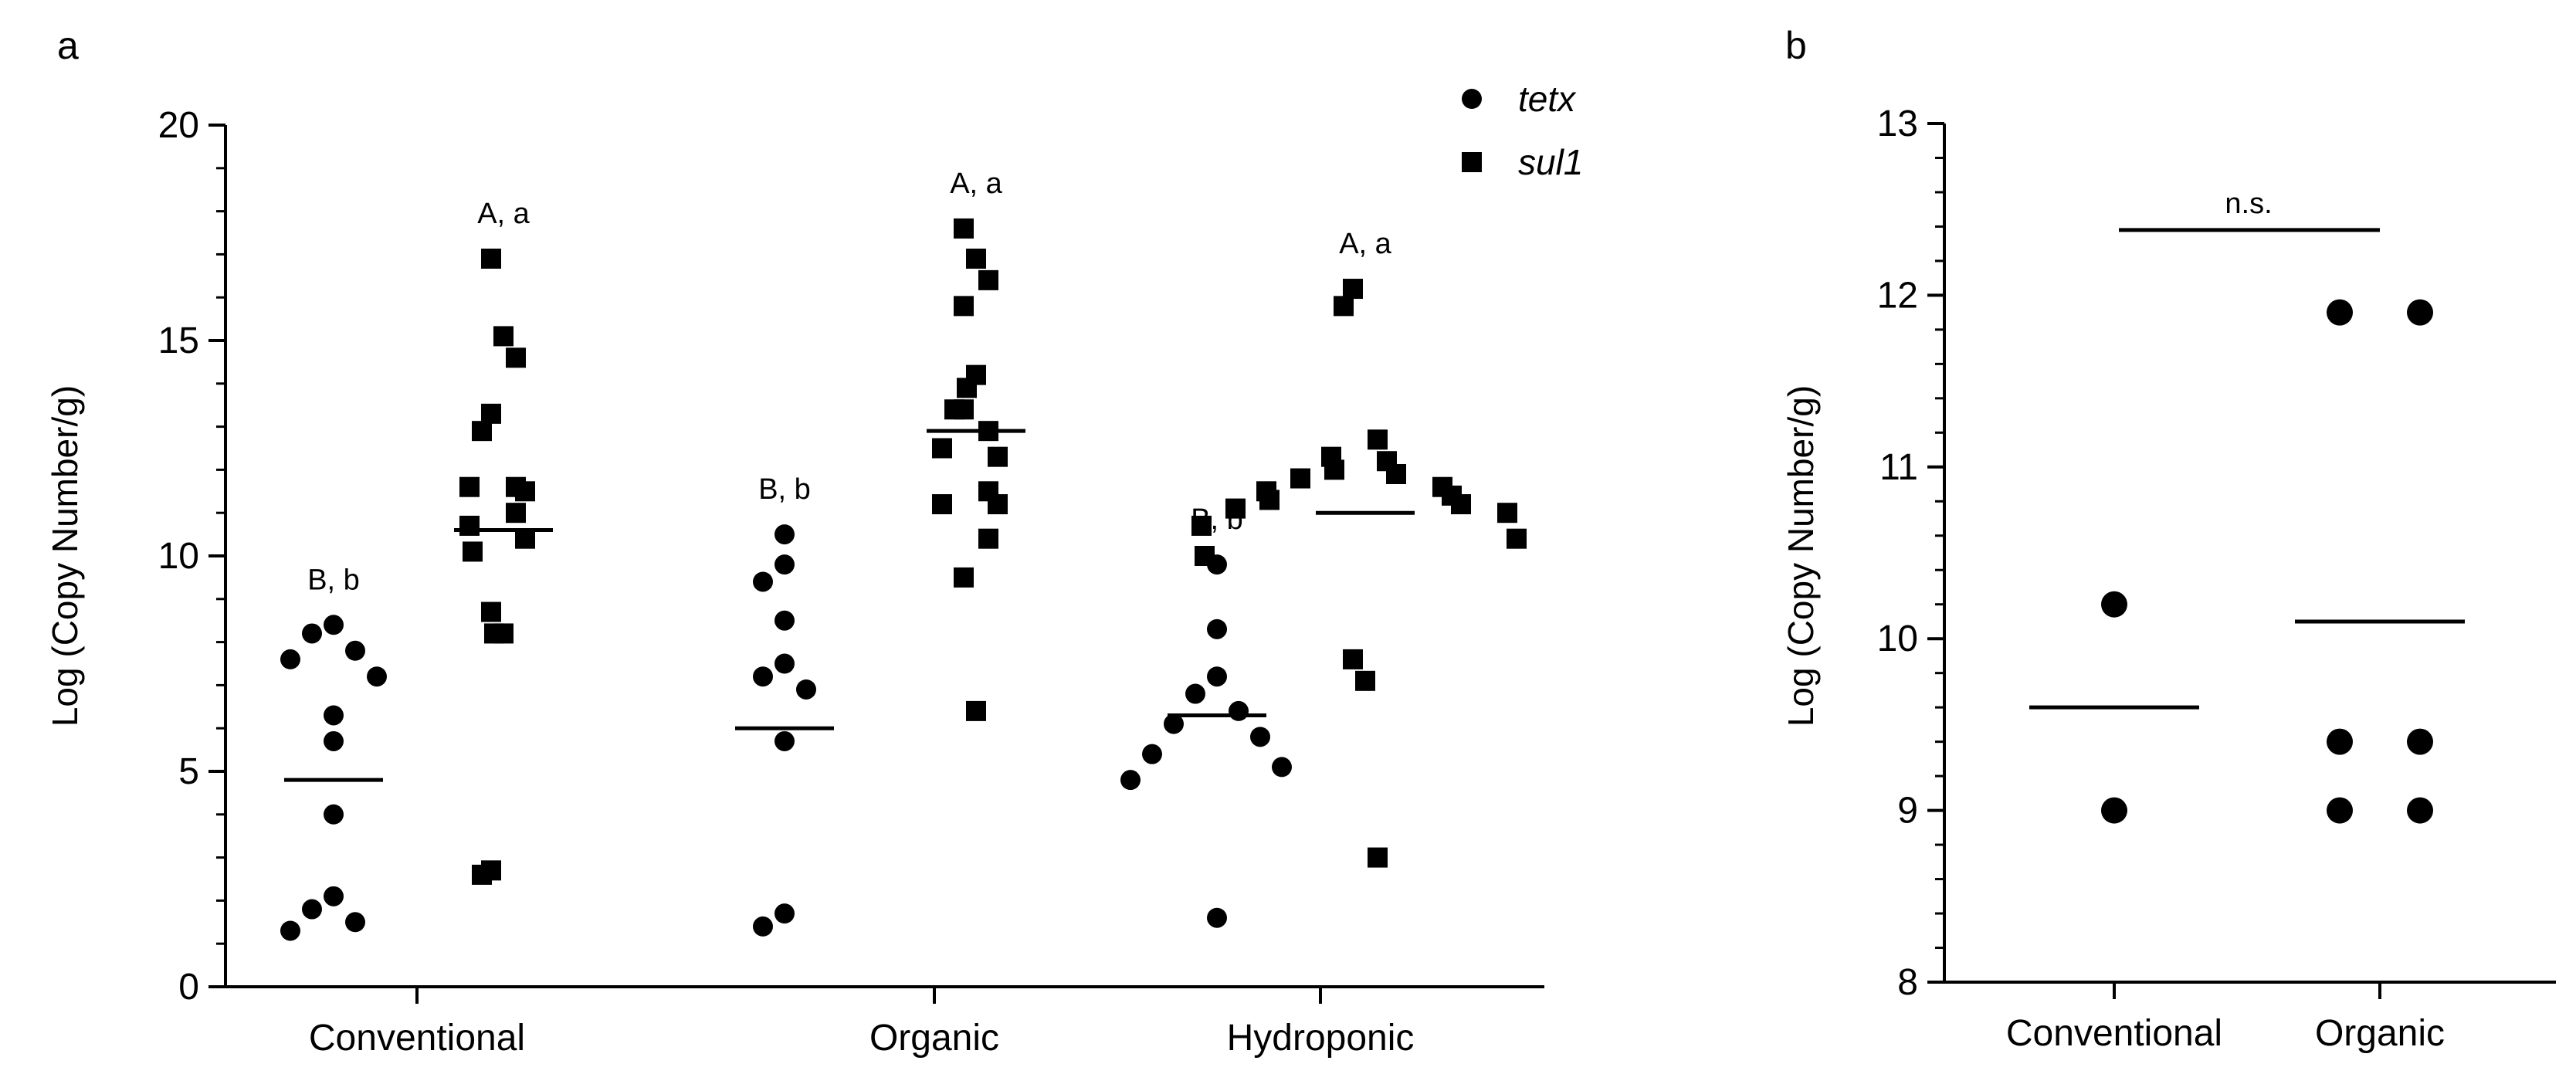  Describe the element at coordinates (1897, 638) in the screenshot. I see `panel-b-y-tick-label: 10` at that location.